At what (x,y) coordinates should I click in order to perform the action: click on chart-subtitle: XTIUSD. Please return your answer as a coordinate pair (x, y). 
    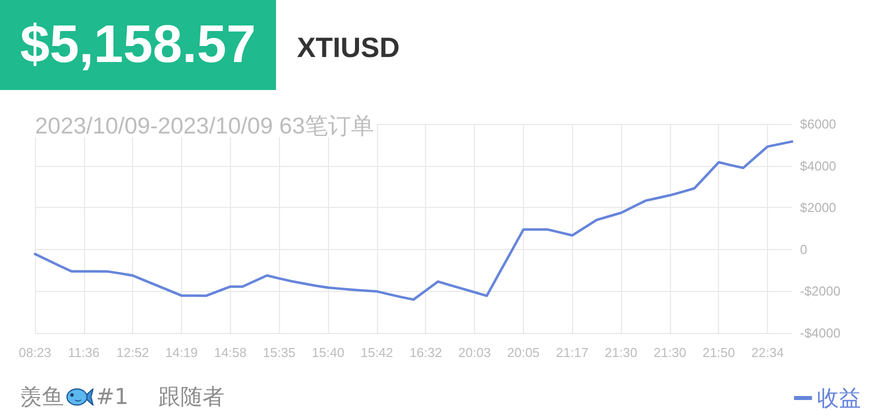
    Looking at the image, I should click on (348, 48).